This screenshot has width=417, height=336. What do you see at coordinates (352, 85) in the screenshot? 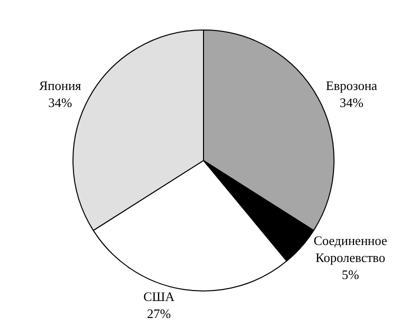
I see `slice-label: Еврозона` at bounding box center [352, 85].